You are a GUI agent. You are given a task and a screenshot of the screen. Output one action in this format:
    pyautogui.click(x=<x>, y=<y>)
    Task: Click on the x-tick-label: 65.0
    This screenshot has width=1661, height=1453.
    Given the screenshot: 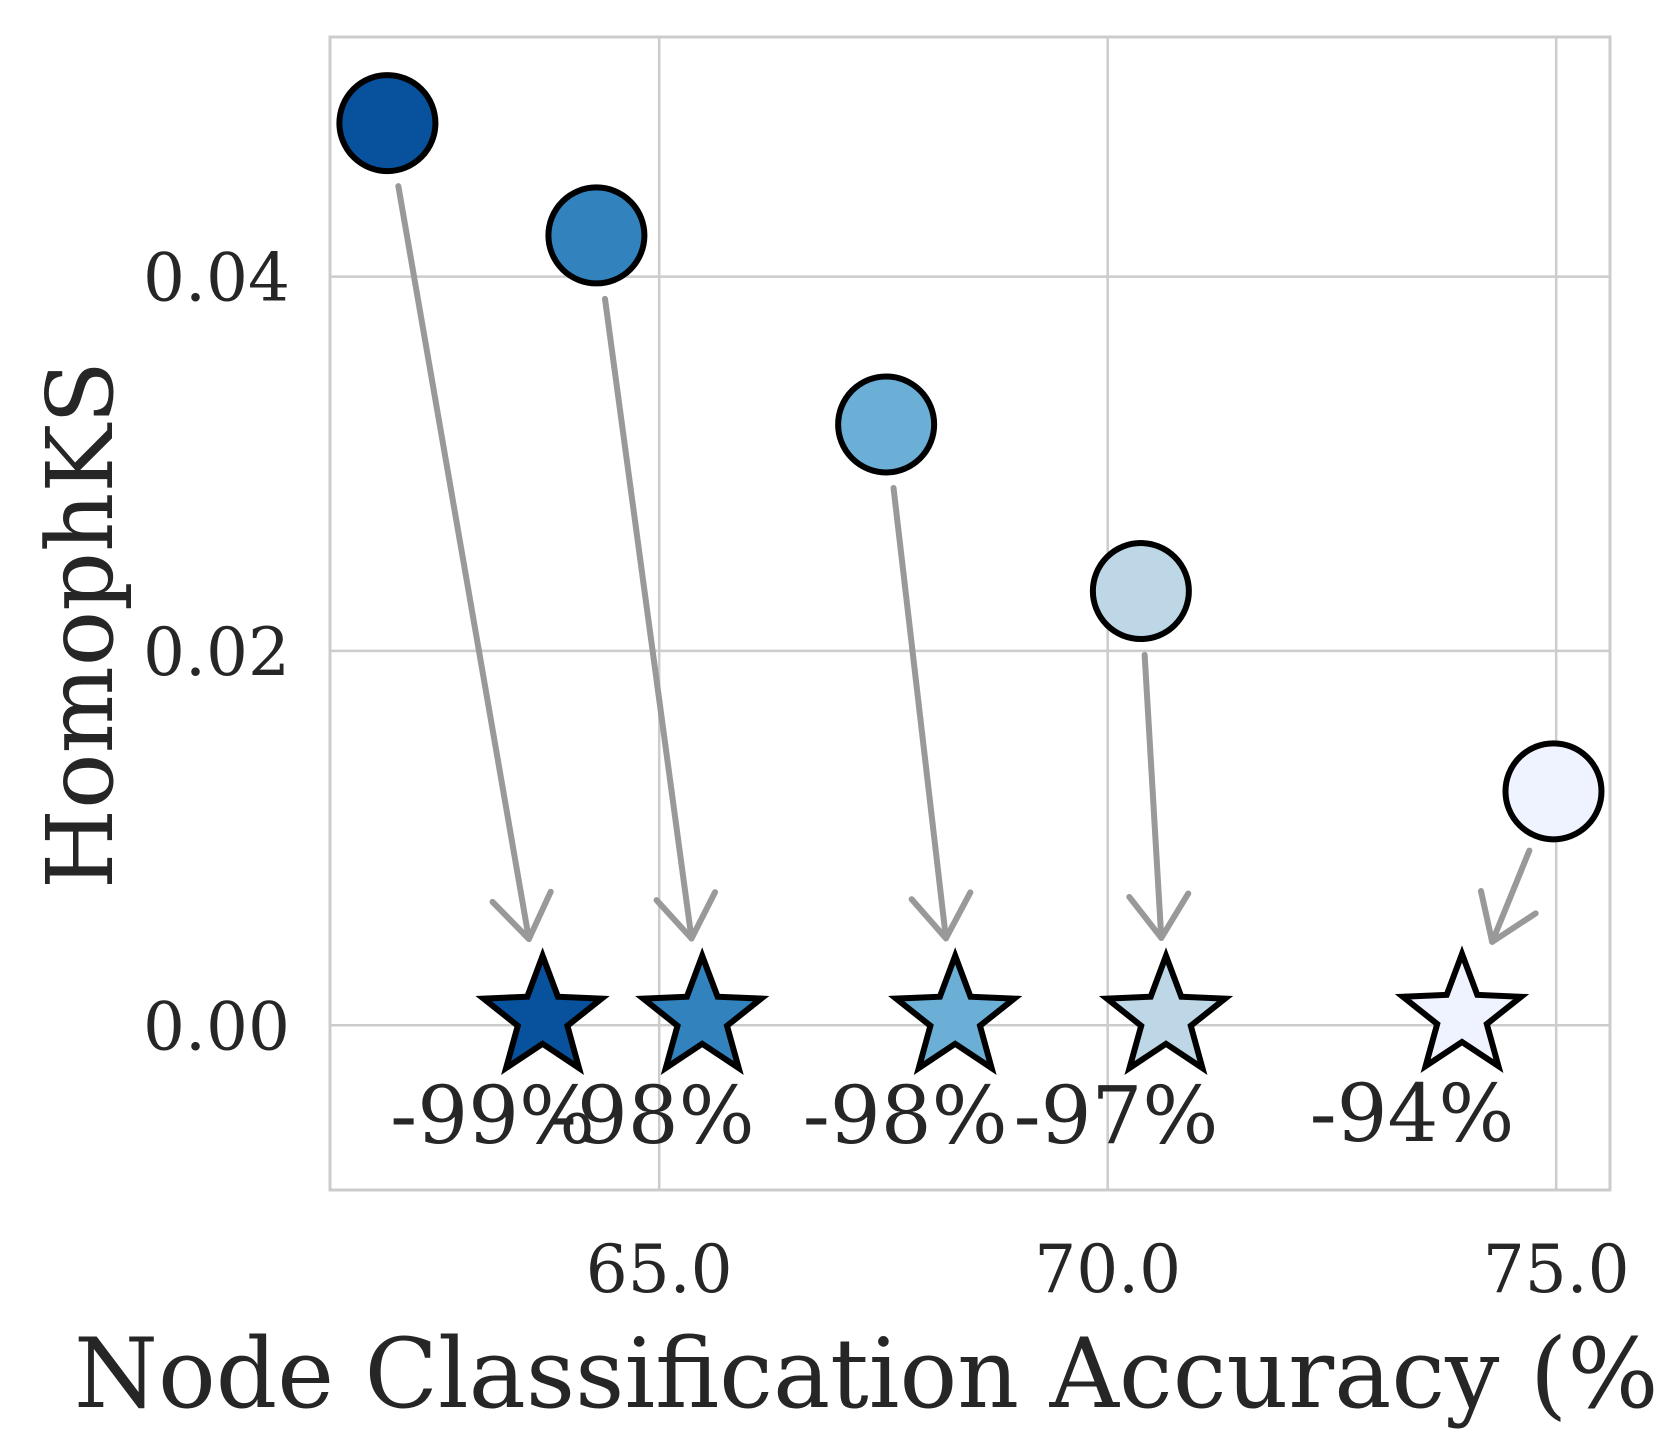 What is the action you would take?
    pyautogui.click(x=659, y=1269)
    